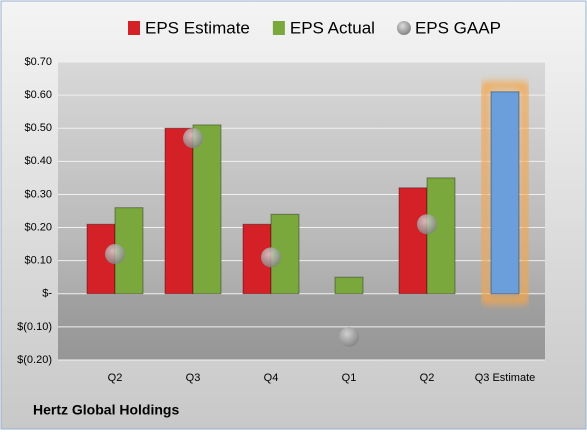 This screenshot has width=587, height=435. Describe the element at coordinates (106, 410) in the screenshot. I see `footer: Hertz Global Holdings` at that location.